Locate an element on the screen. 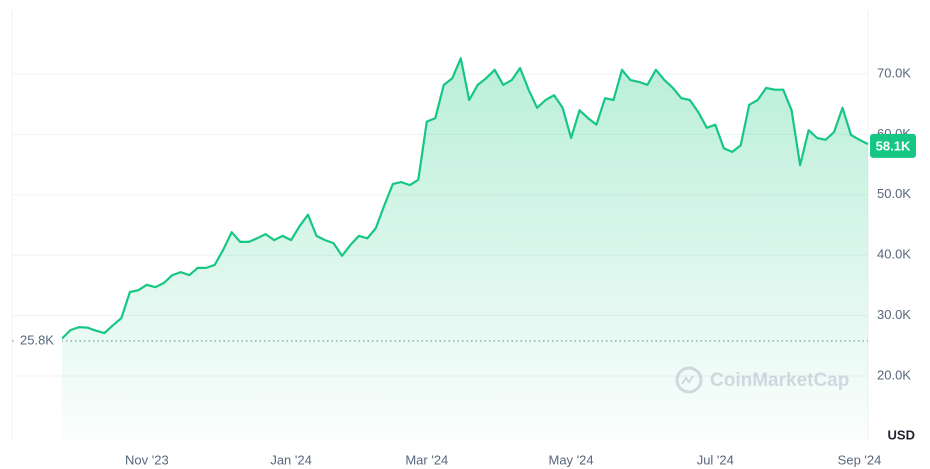 Image resolution: width=930 pixels, height=469 pixels. last-price-badge is located at coordinates (893, 145).